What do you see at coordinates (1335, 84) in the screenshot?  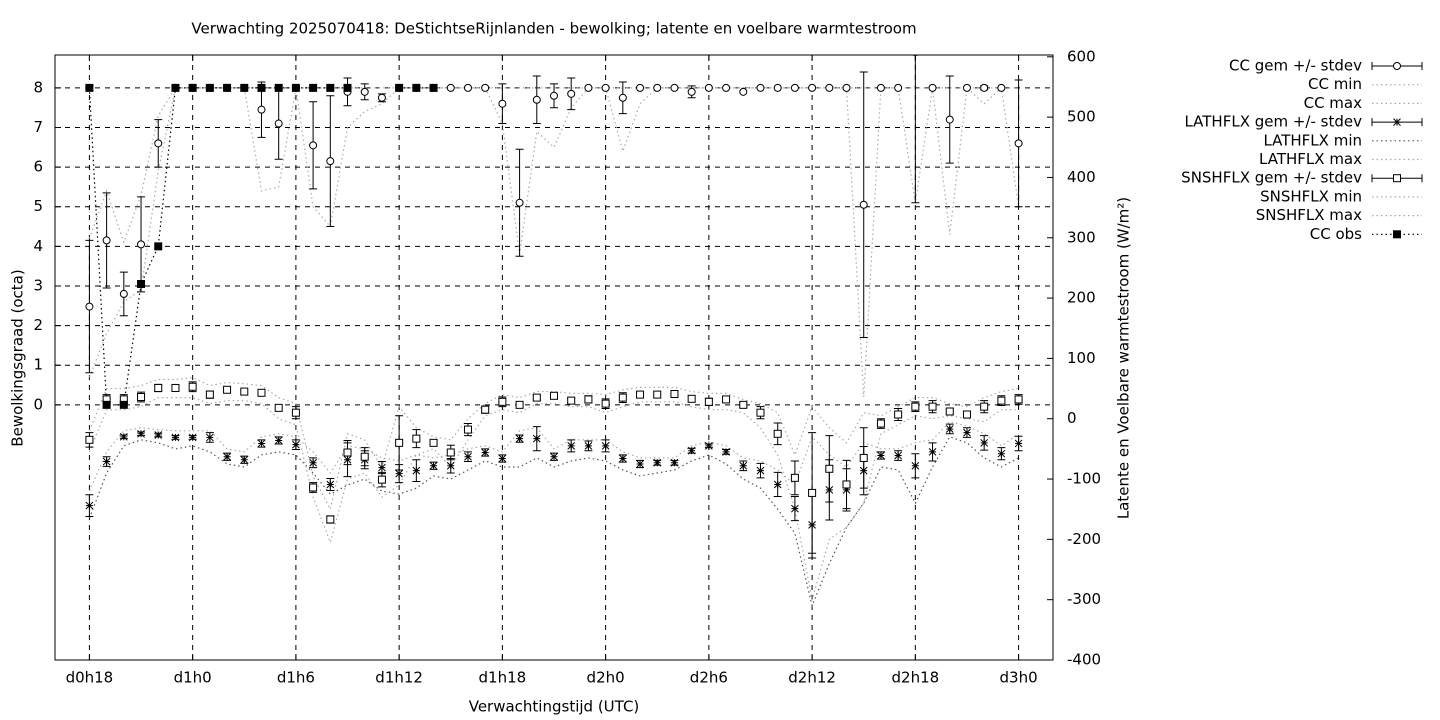 I see `legend-label: CC min` at bounding box center [1335, 84].